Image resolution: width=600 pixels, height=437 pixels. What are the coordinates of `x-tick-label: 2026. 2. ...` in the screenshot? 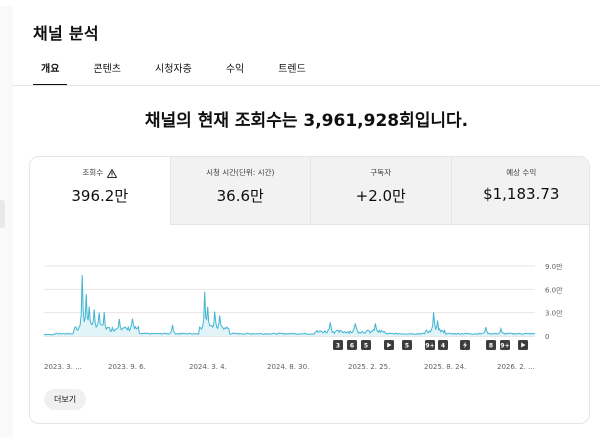 It's located at (516, 367).